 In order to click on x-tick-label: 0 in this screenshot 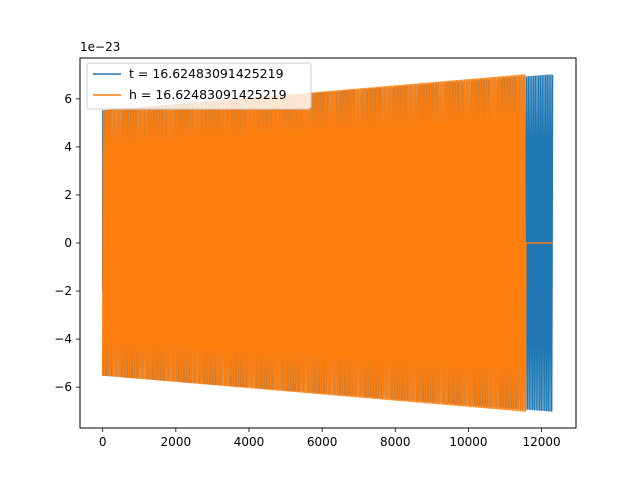, I will do `click(103, 442)`.